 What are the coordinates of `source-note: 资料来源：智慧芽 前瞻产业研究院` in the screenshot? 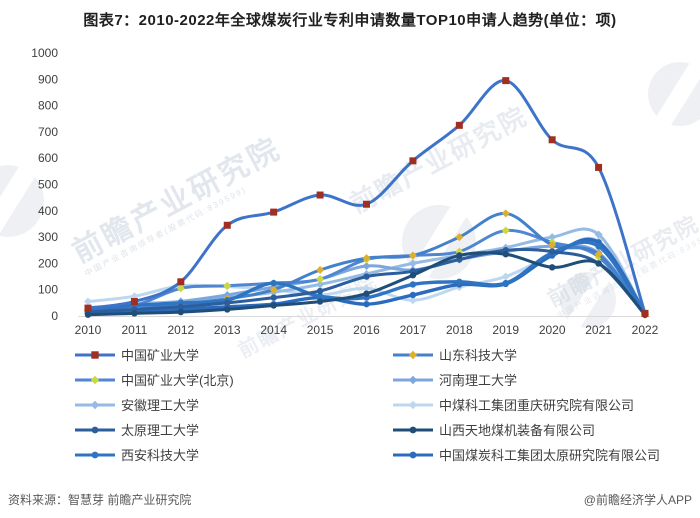 It's located at (100, 500).